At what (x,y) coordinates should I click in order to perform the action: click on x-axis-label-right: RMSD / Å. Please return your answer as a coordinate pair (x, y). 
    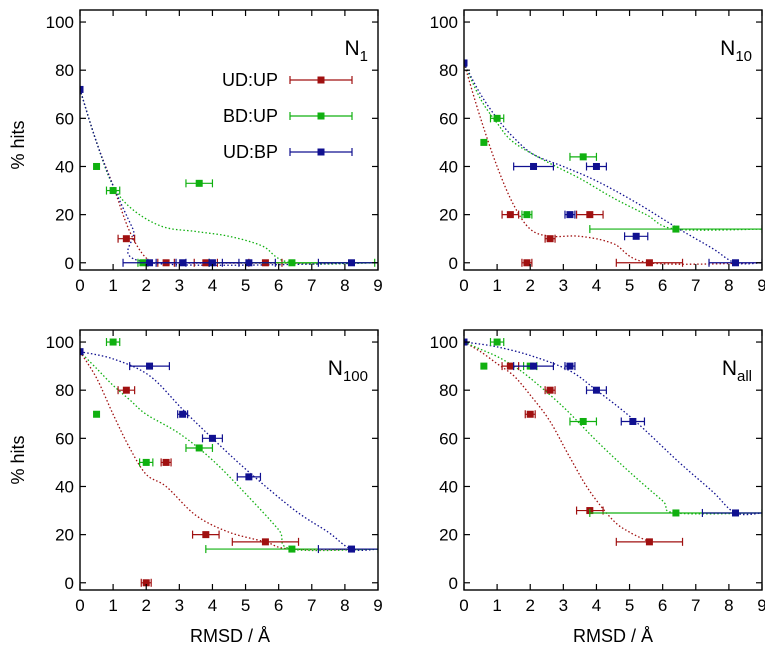
    Looking at the image, I should click on (613, 636).